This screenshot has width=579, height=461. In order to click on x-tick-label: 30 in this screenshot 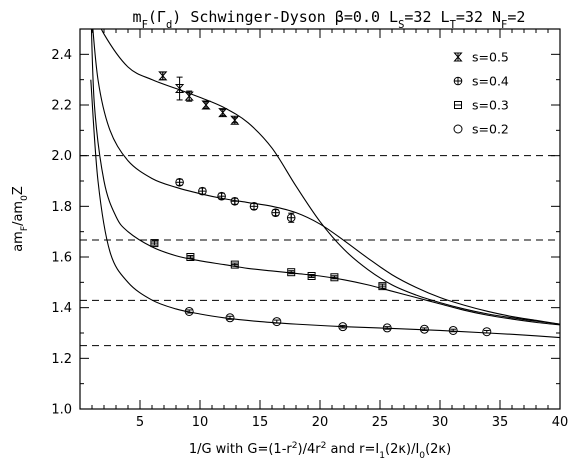, I will do `click(440, 422)`.